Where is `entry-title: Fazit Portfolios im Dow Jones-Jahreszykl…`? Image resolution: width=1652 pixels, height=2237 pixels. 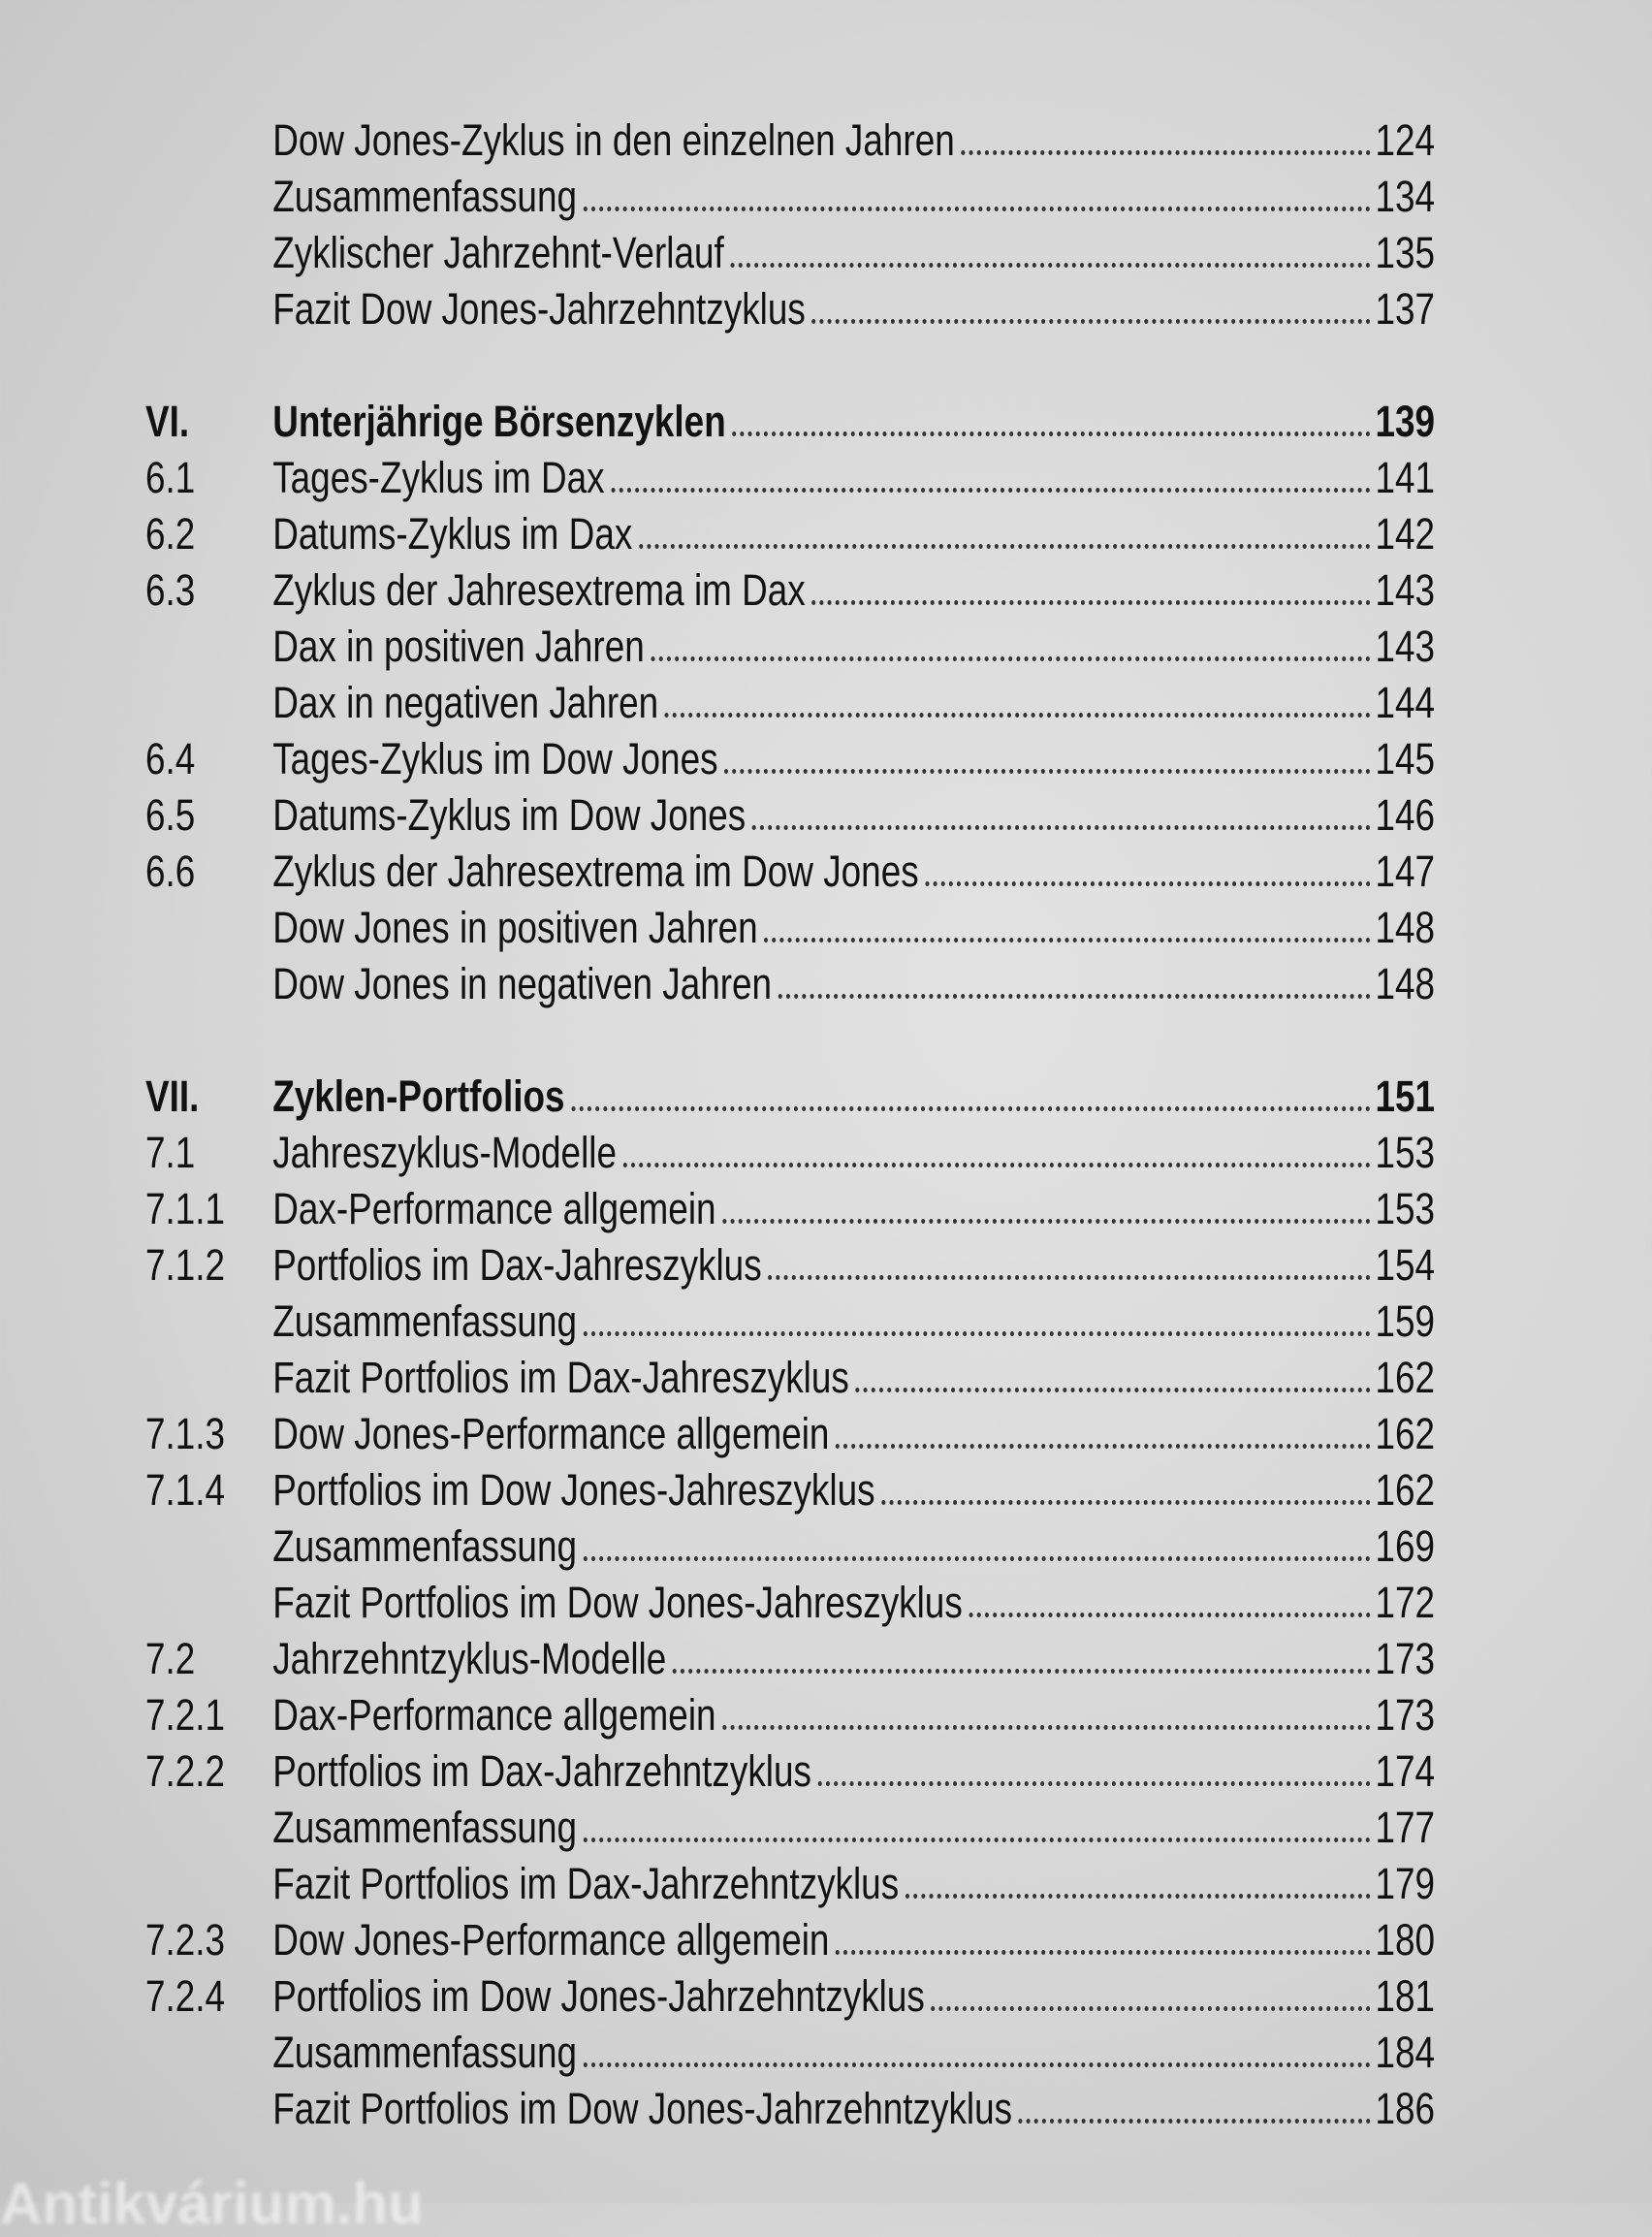
entry-title: Fazit Portfolios im Dow Jones-Jahreszykl… is located at coordinates (618, 1602).